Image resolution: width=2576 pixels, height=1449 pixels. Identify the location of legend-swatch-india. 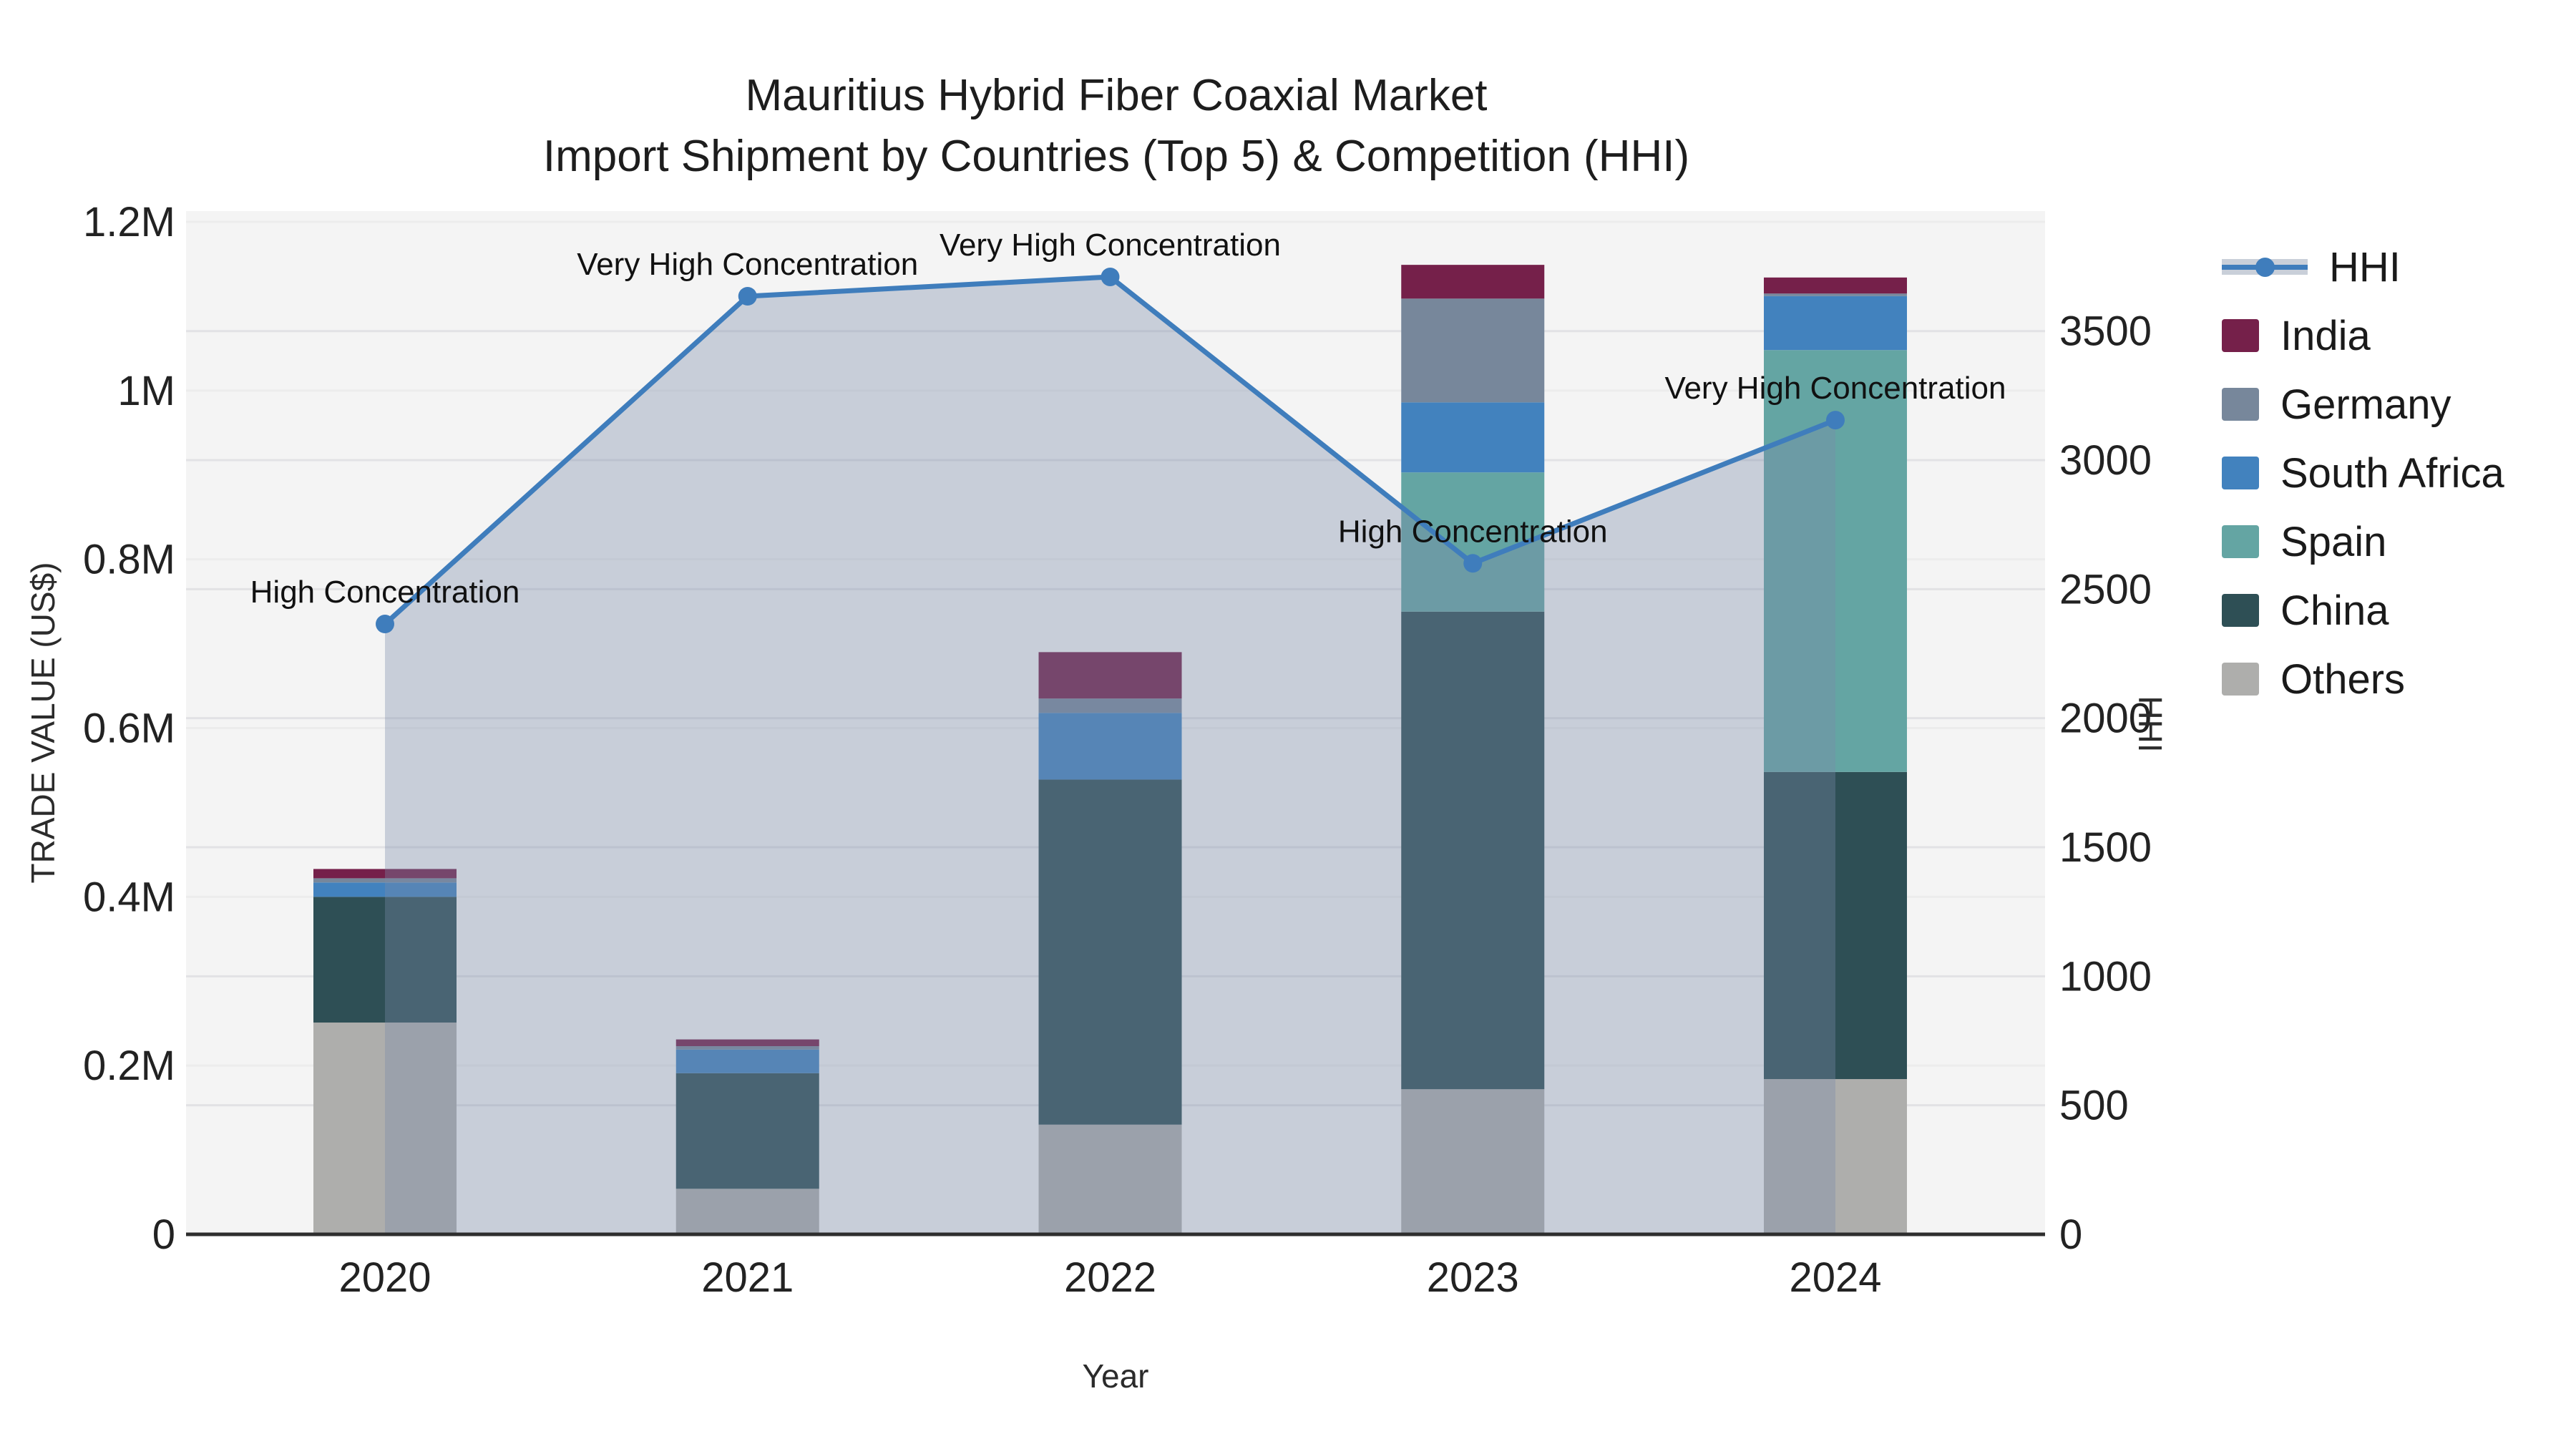
(2240, 335).